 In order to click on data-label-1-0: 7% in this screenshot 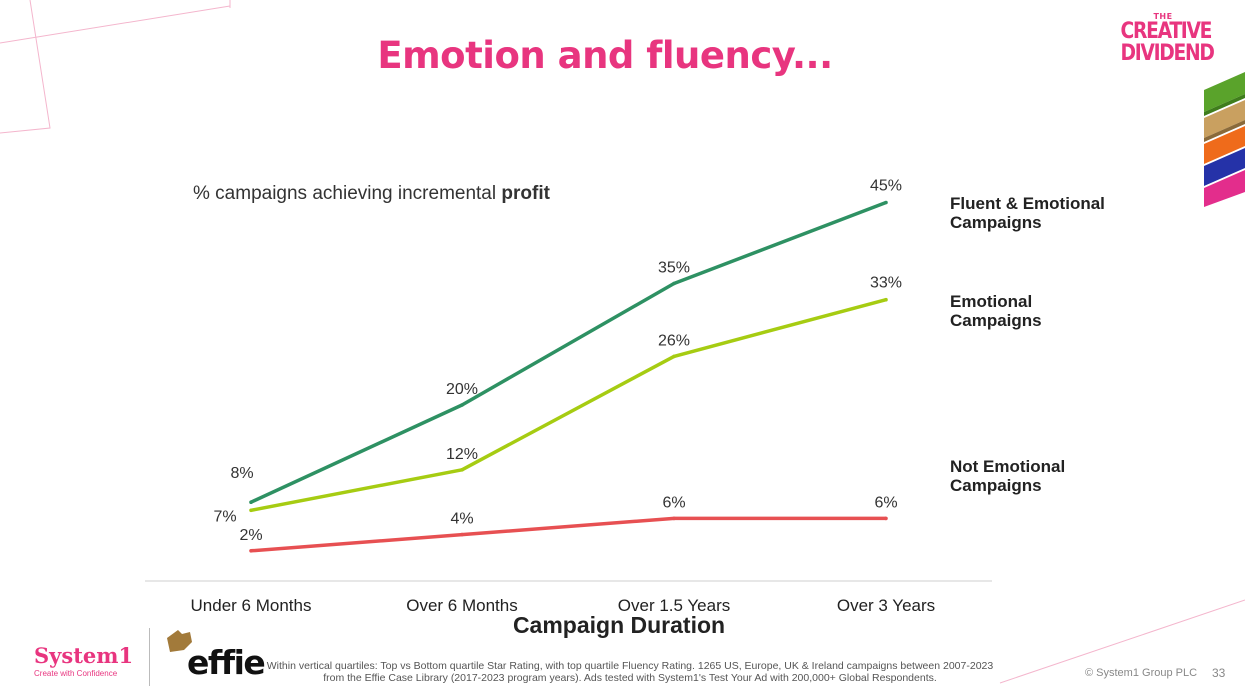, I will do `click(224, 516)`.